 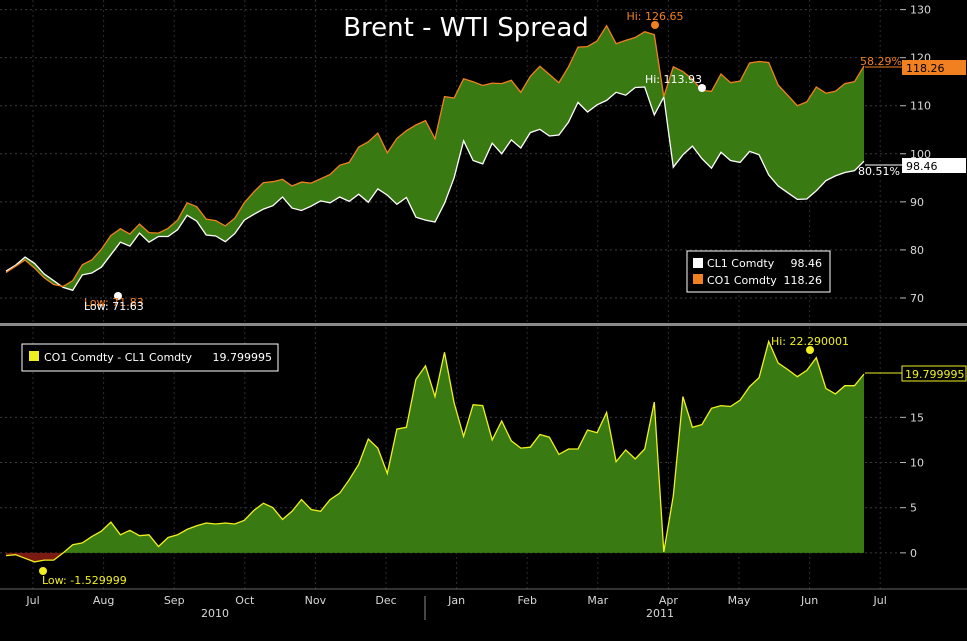 I want to click on bottom-y-tick-label: 5, so click(x=913, y=508).